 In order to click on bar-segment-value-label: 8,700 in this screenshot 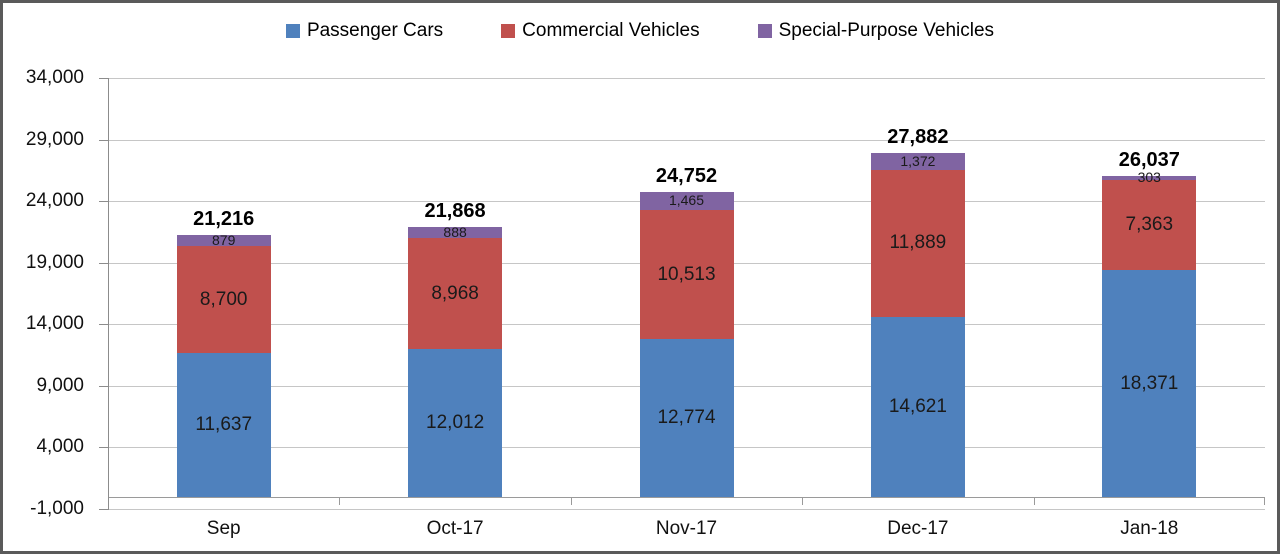, I will do `click(223, 299)`.